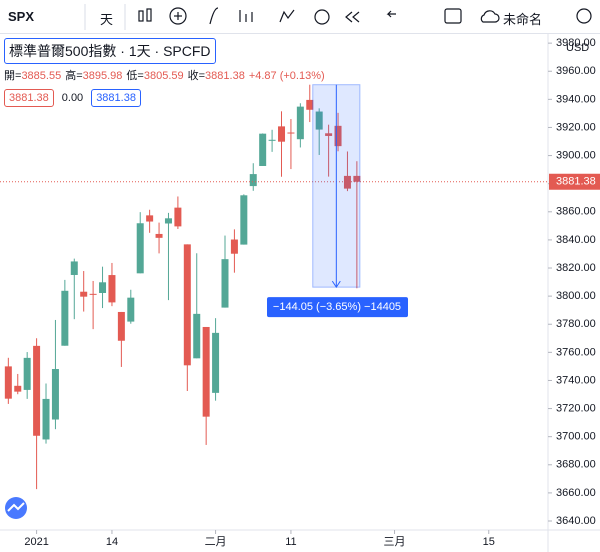  I want to click on logo-mark, so click(16, 507).